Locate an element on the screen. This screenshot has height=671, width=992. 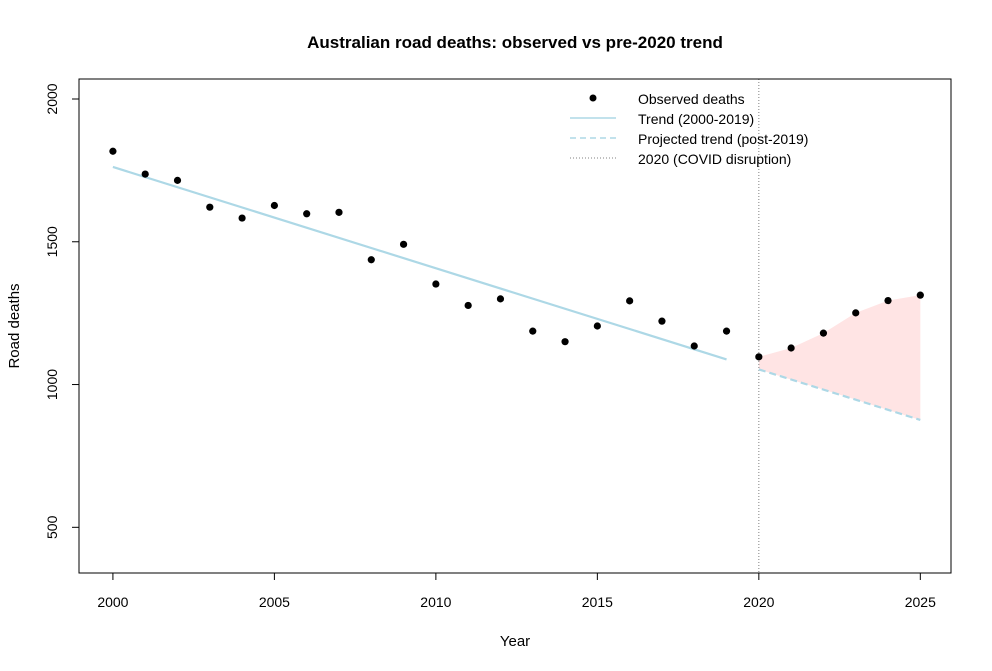
gap-shading is located at coordinates (839, 357).